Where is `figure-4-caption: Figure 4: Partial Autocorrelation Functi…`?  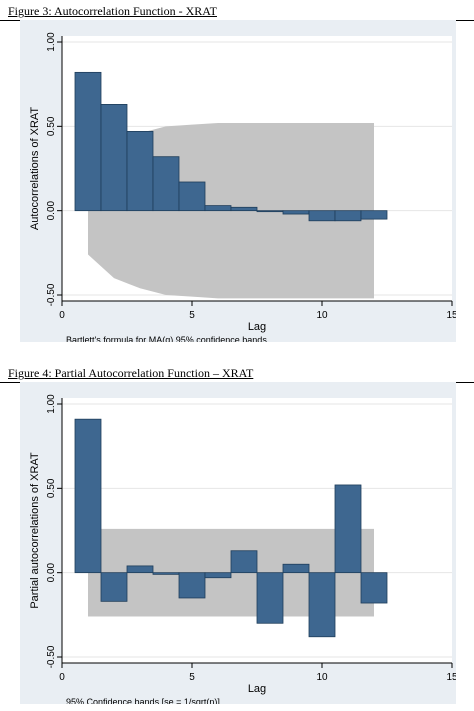
figure-4-caption: Figure 4: Partial Autocorrelation Functi… is located at coordinates (131, 373).